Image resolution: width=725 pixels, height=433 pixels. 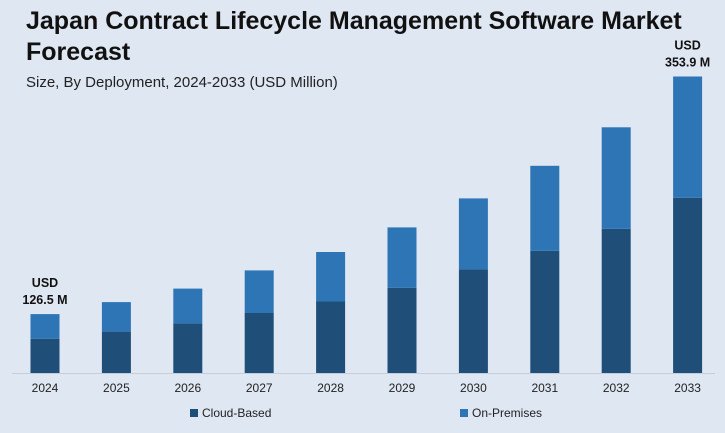 What do you see at coordinates (45, 283) in the screenshot?
I see `annotation-unit-2024: USD` at bounding box center [45, 283].